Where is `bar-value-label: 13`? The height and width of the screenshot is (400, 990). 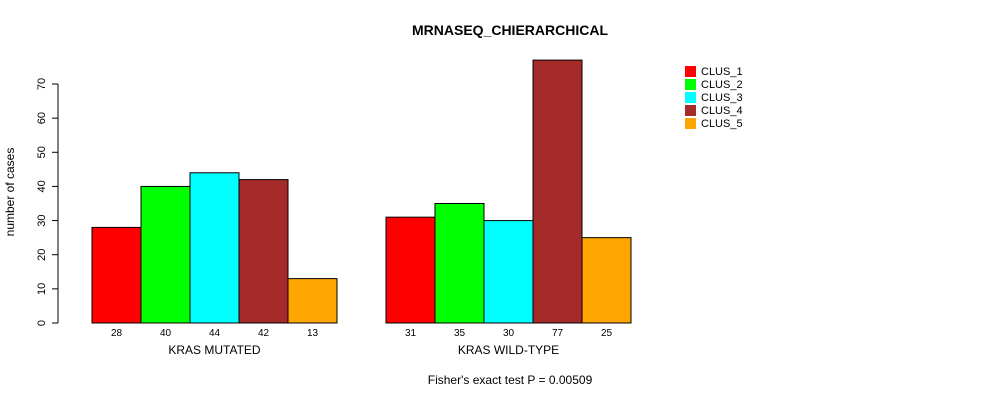
bar-value-label: 13 is located at coordinates (313, 333).